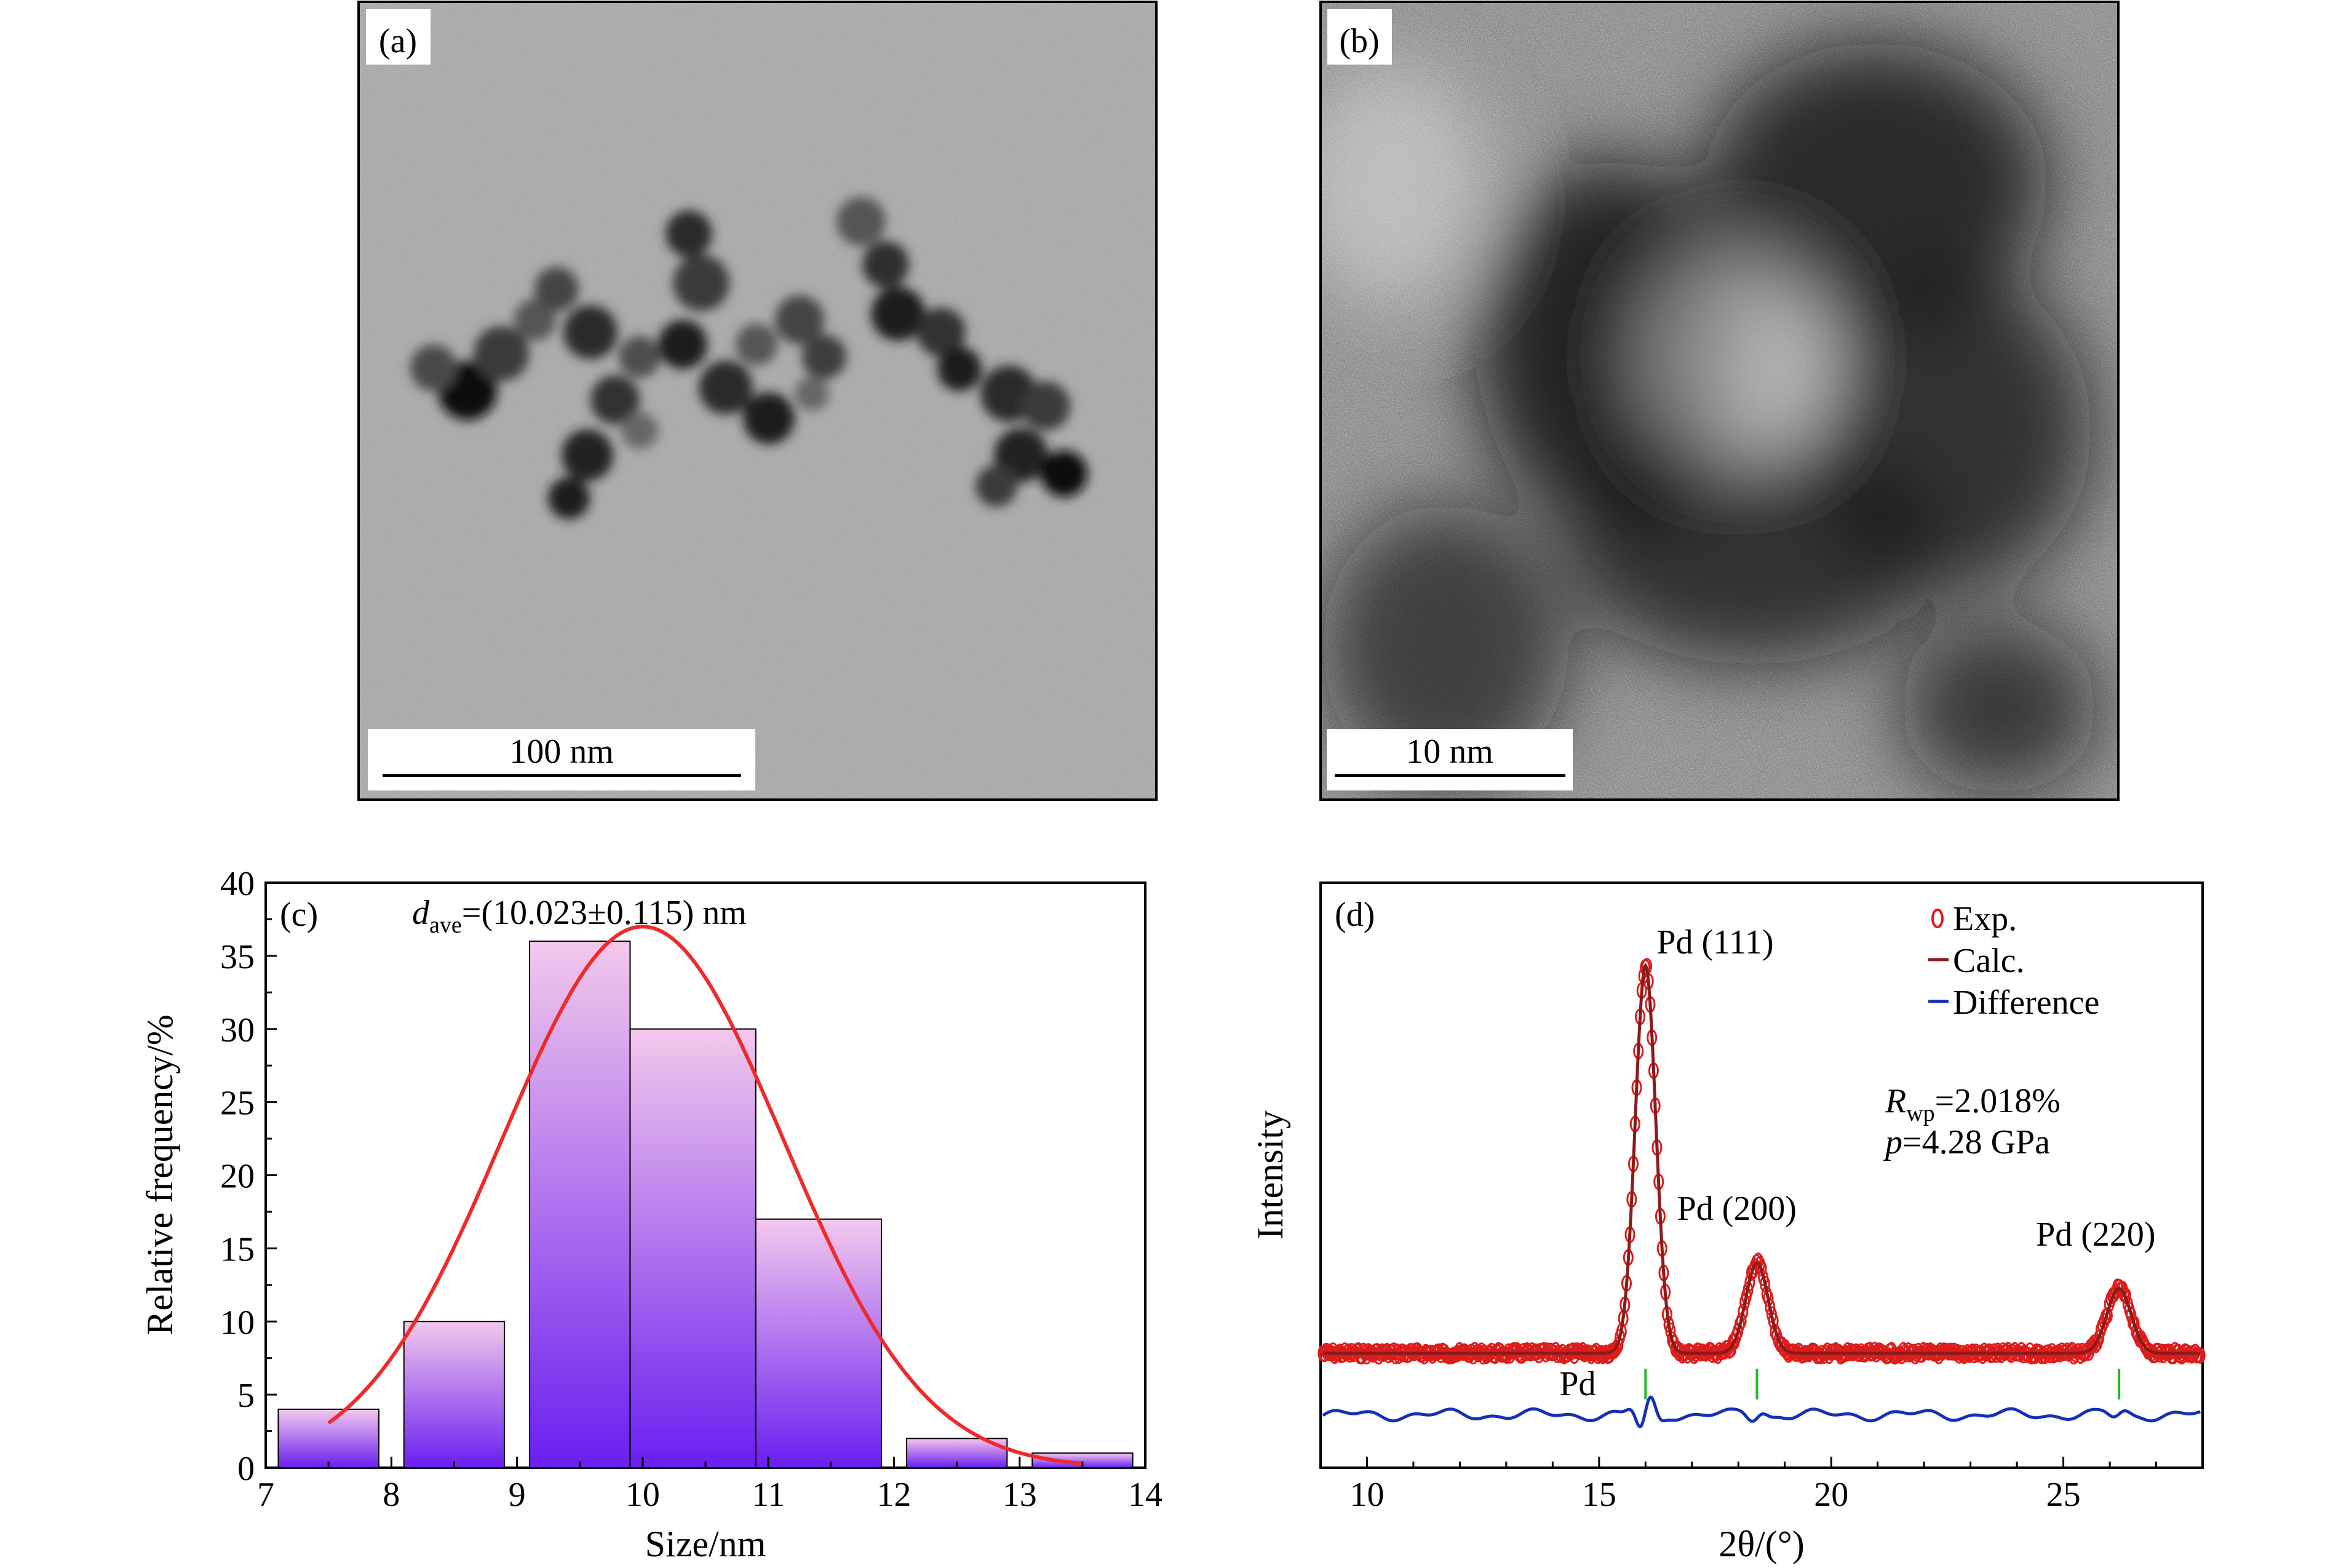 This screenshot has height=1568, width=2325. I want to click on panel-a-label-box, so click(398, 37).